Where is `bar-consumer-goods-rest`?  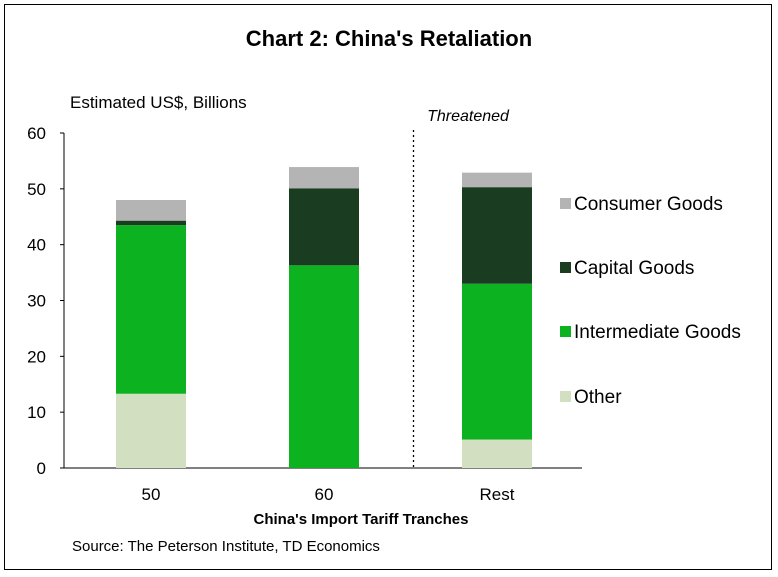 bar-consumer-goods-rest is located at coordinates (497, 180).